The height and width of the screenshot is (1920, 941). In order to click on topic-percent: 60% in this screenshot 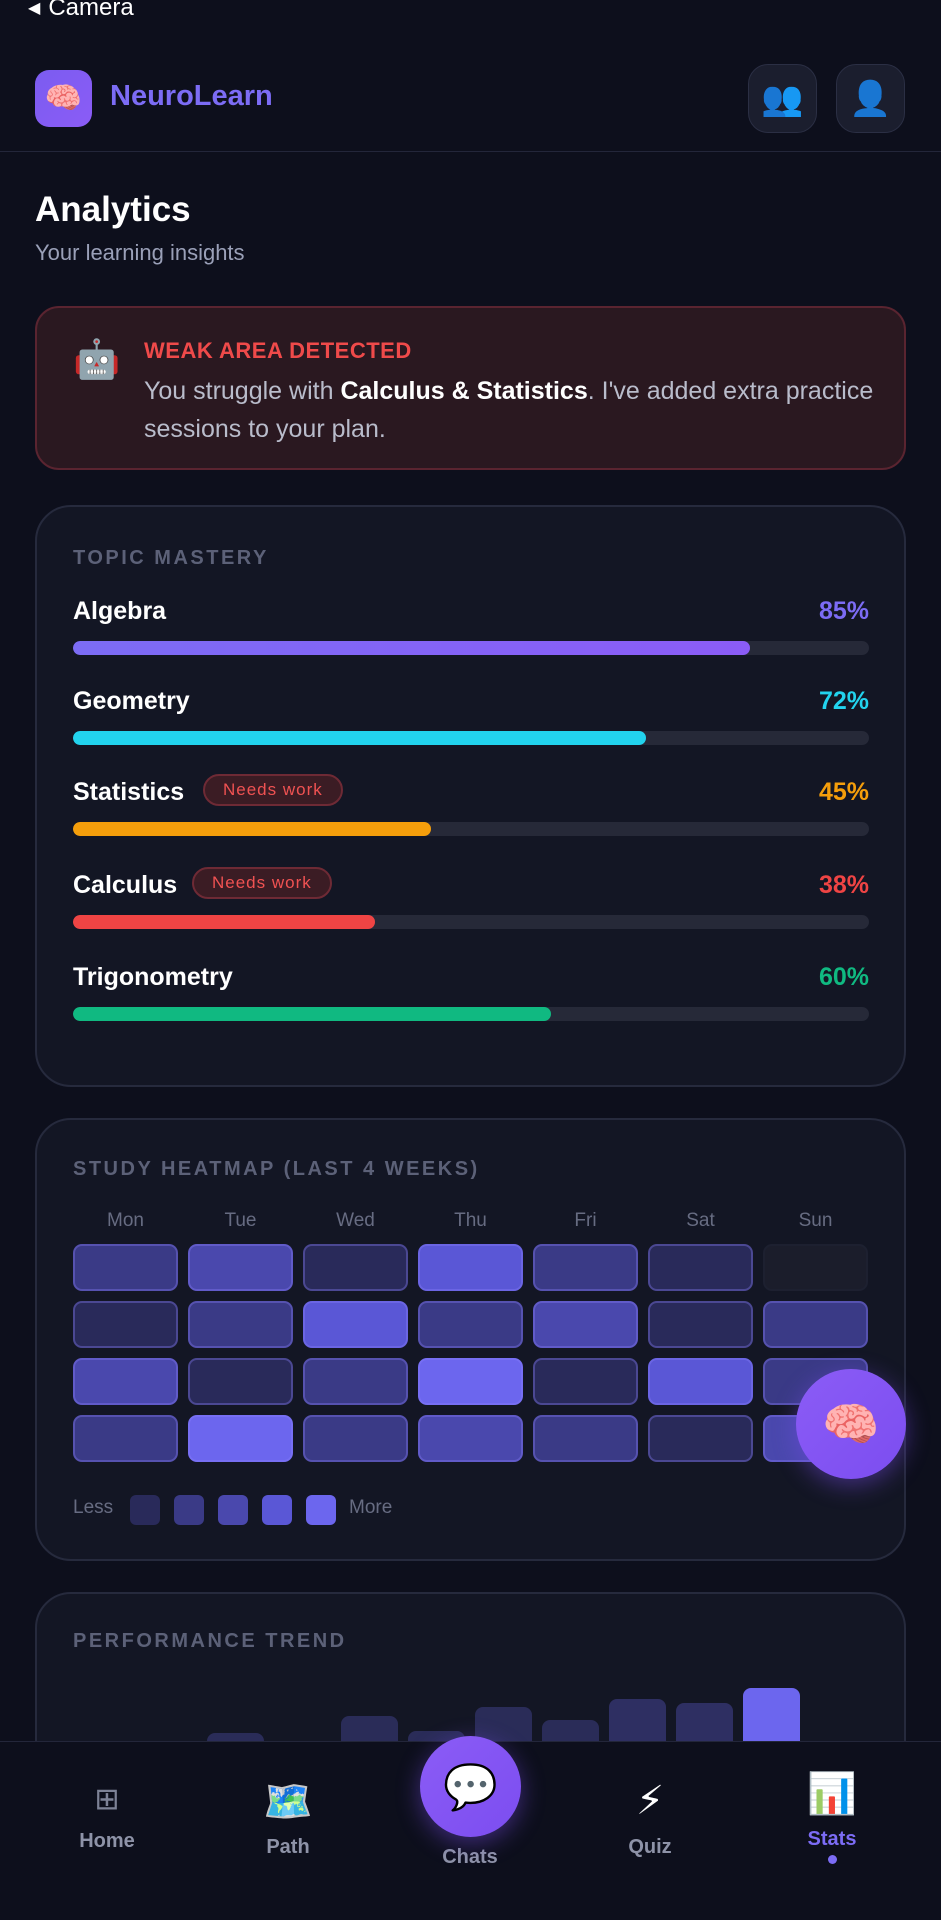, I will do `click(843, 977)`.